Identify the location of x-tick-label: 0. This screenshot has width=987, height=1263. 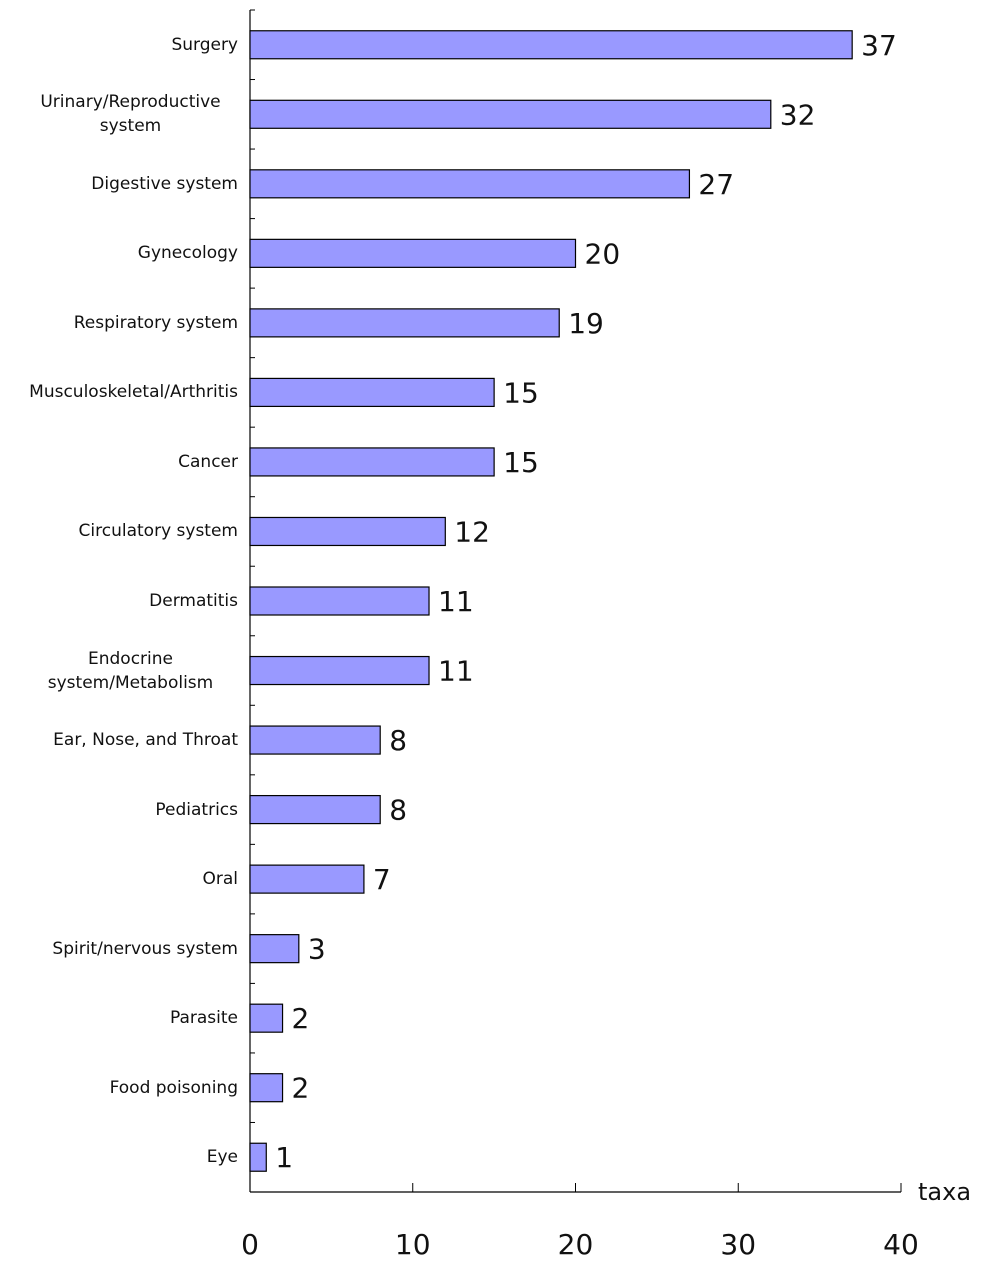
(250, 1244).